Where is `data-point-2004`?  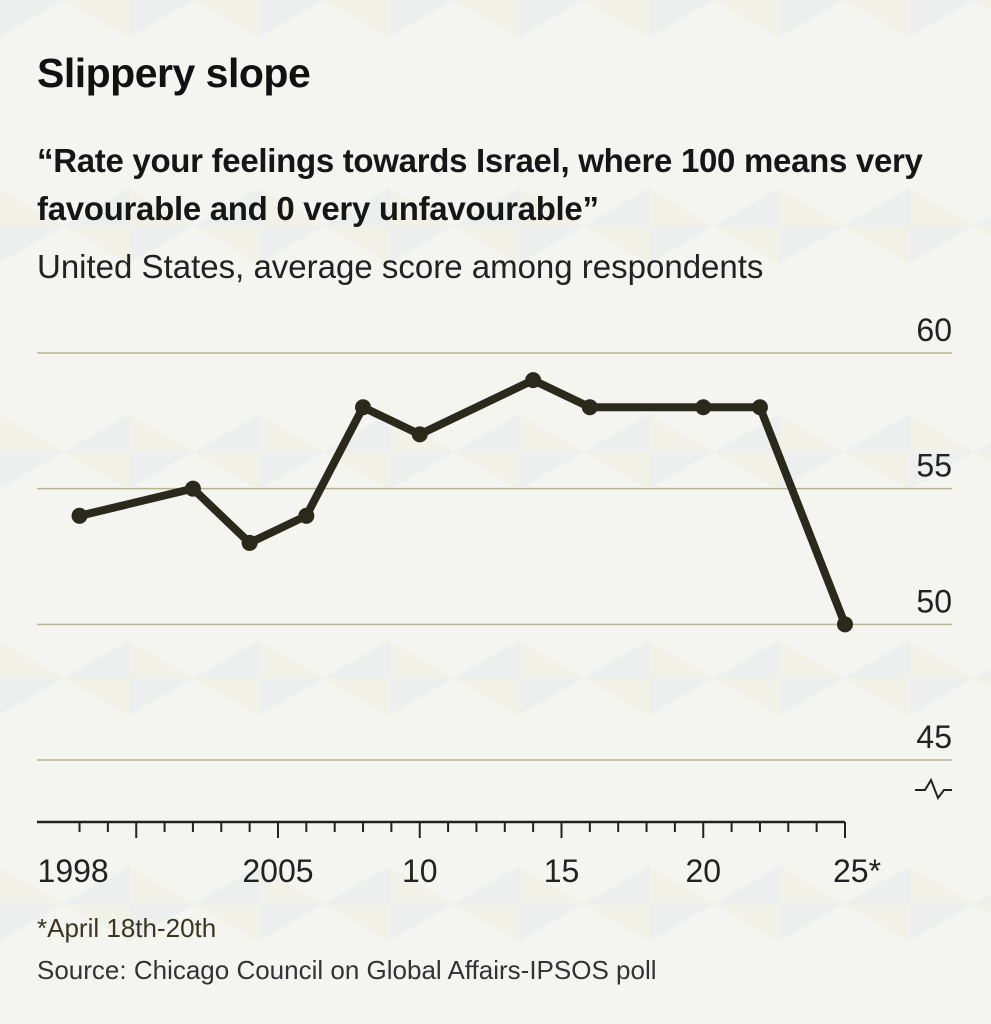
data-point-2004 is located at coordinates (249, 542).